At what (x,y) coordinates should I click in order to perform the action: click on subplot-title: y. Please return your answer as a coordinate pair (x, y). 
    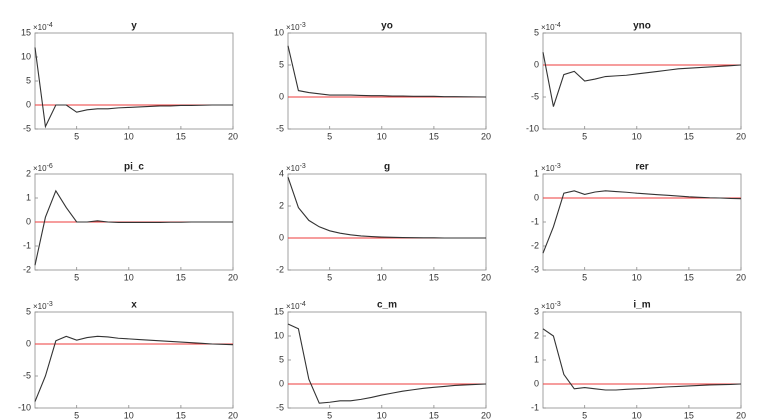
    Looking at the image, I should click on (134, 26).